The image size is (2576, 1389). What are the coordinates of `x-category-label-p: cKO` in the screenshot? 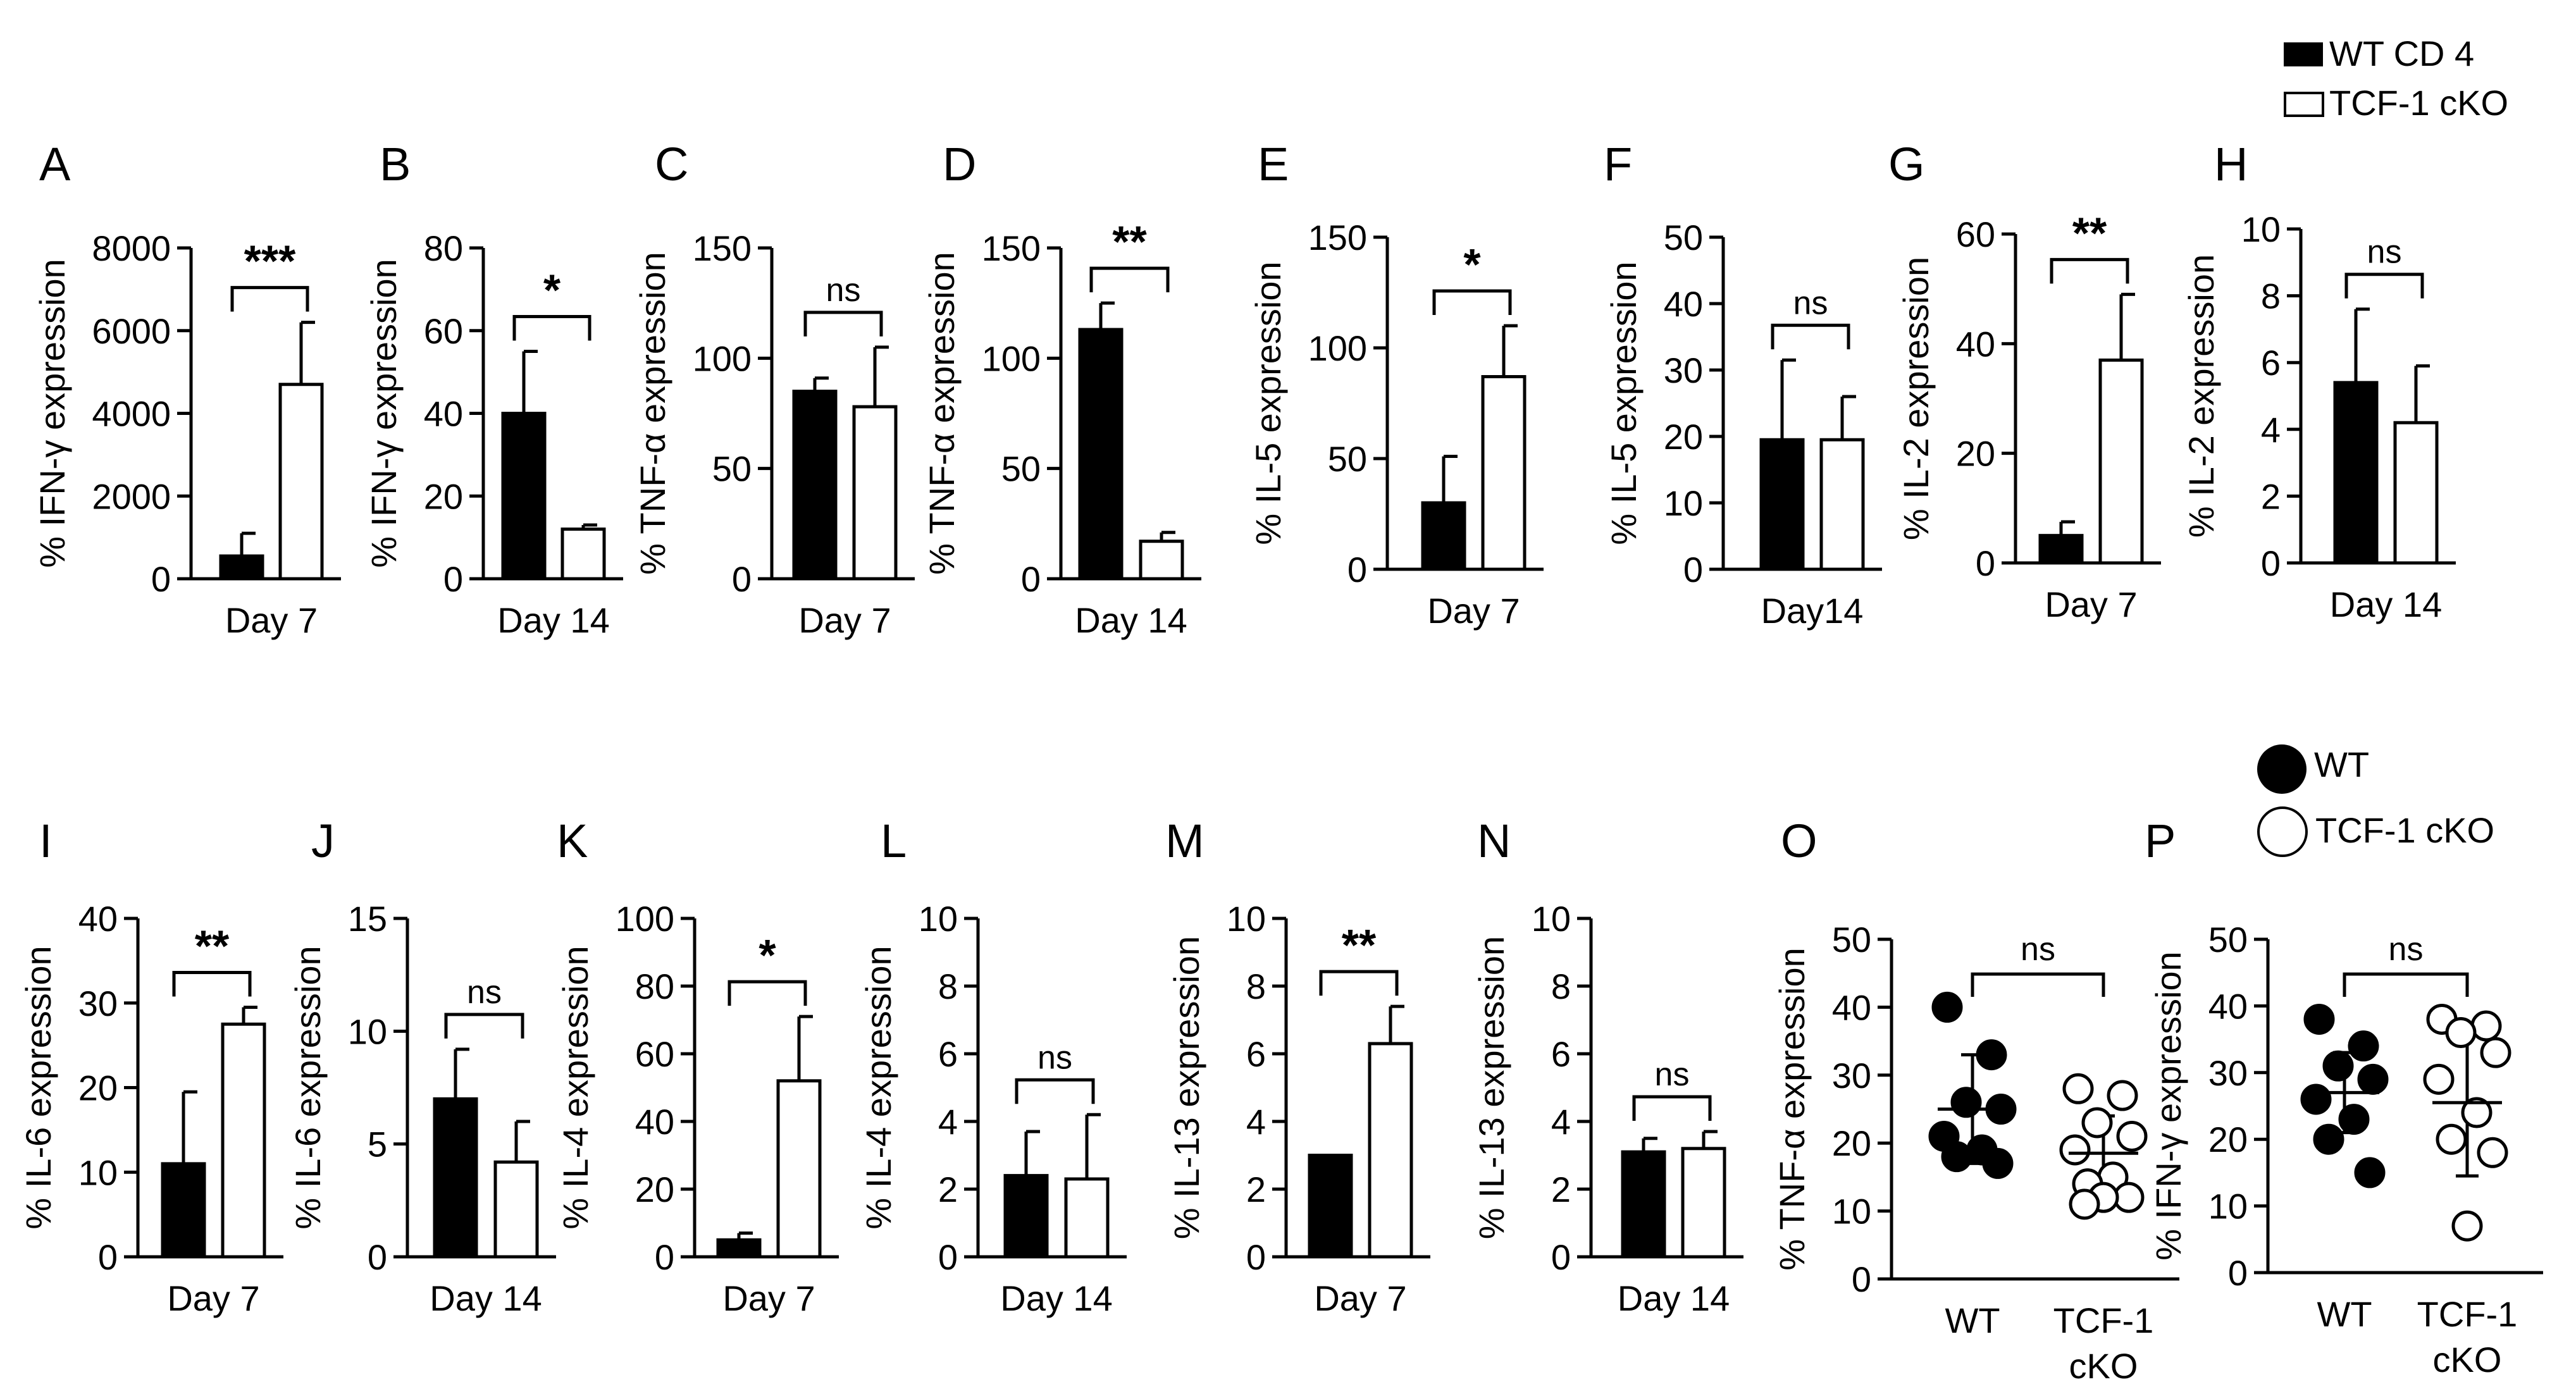 It's located at (2467, 1360).